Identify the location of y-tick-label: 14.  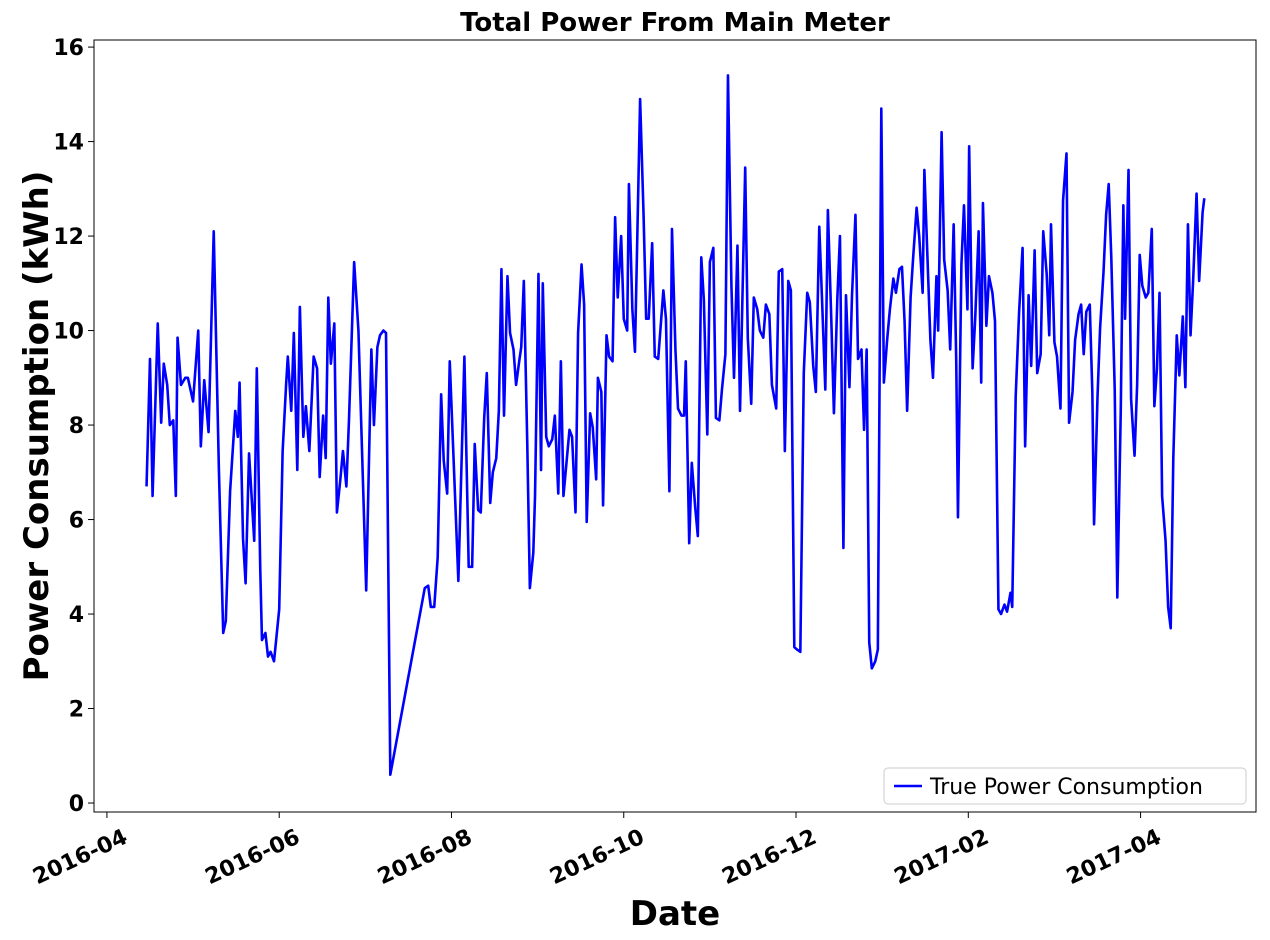
(68, 143).